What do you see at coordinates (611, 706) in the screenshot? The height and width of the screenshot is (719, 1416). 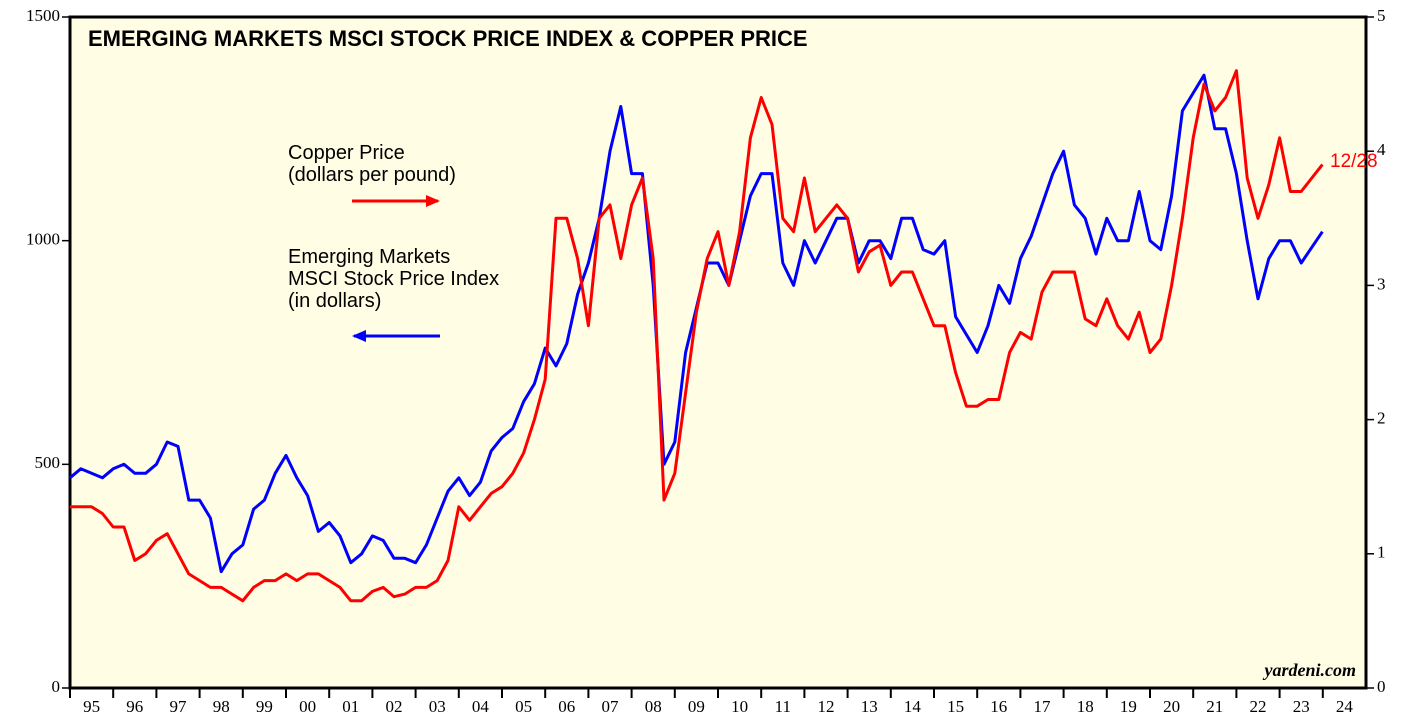 I see `x-tick-label: 07` at bounding box center [611, 706].